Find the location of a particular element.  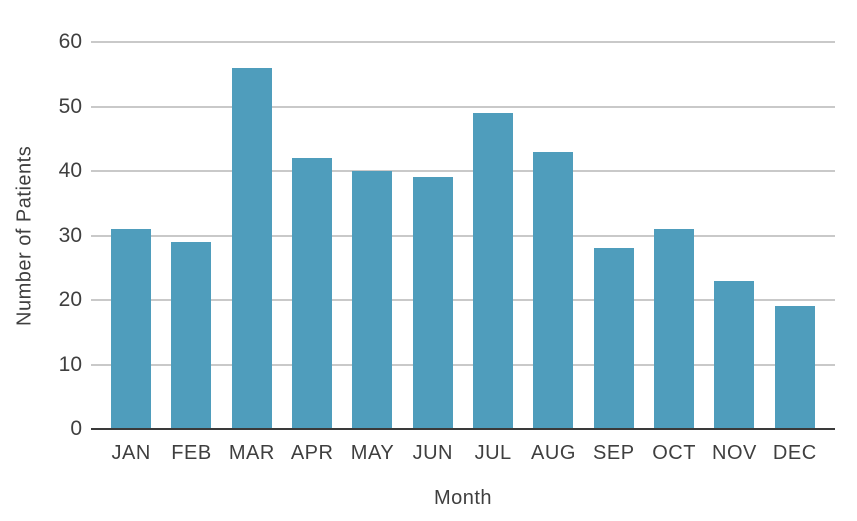

bar-jan is located at coordinates (131, 329).